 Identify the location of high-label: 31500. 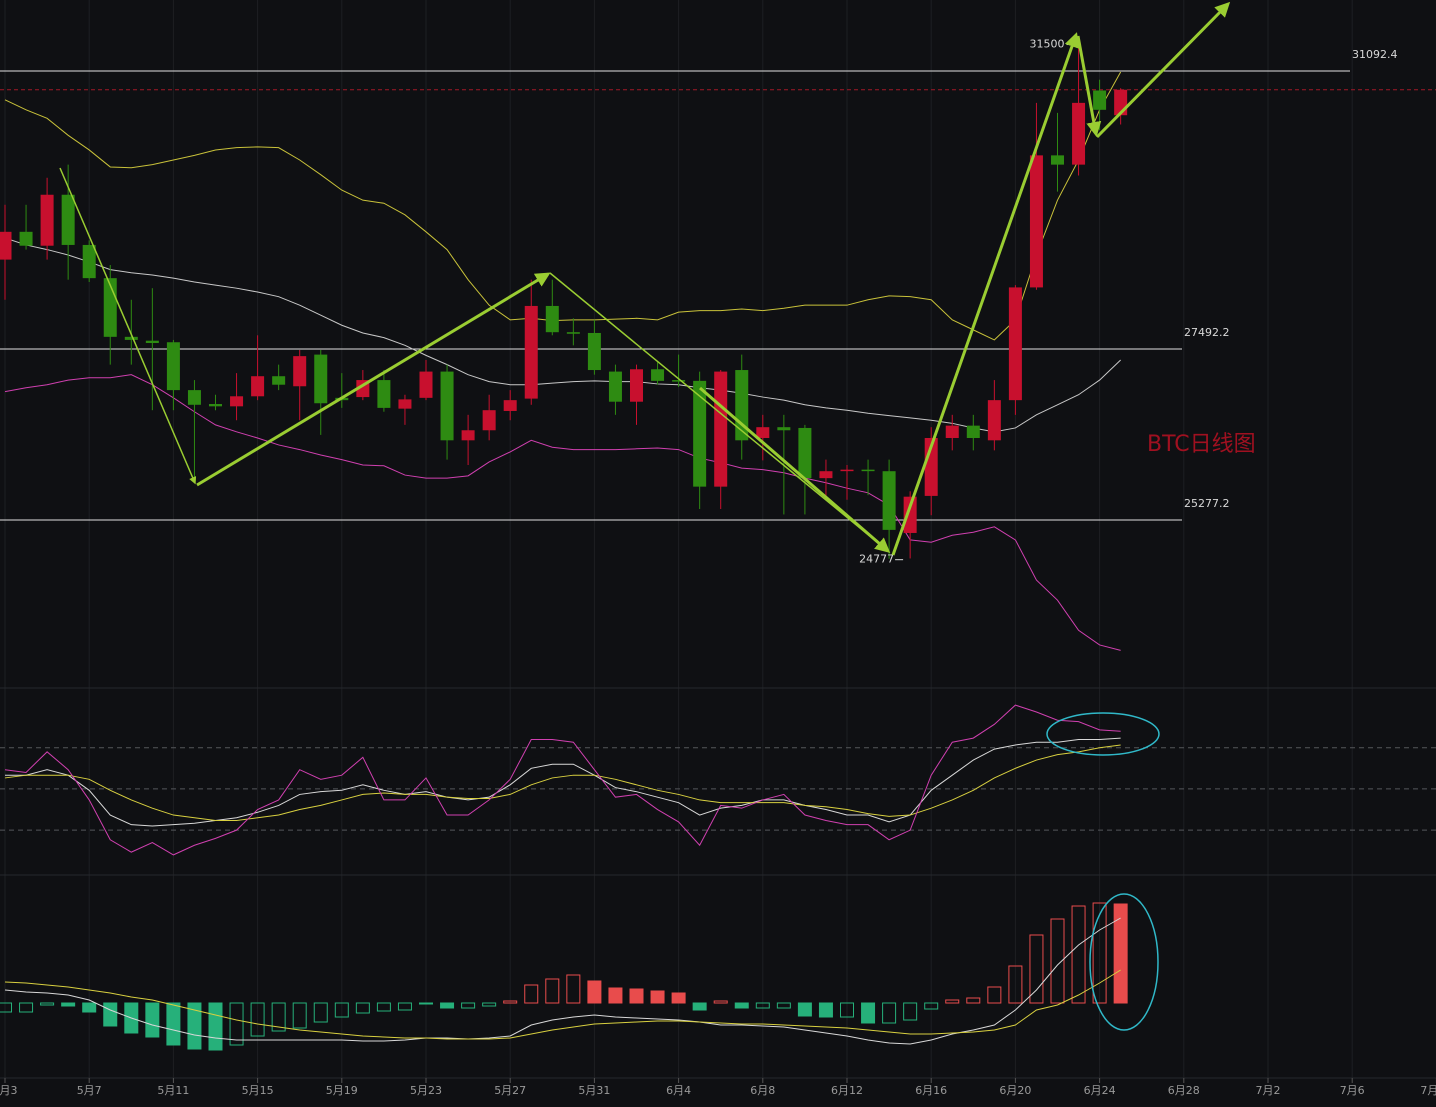
(1047, 44).